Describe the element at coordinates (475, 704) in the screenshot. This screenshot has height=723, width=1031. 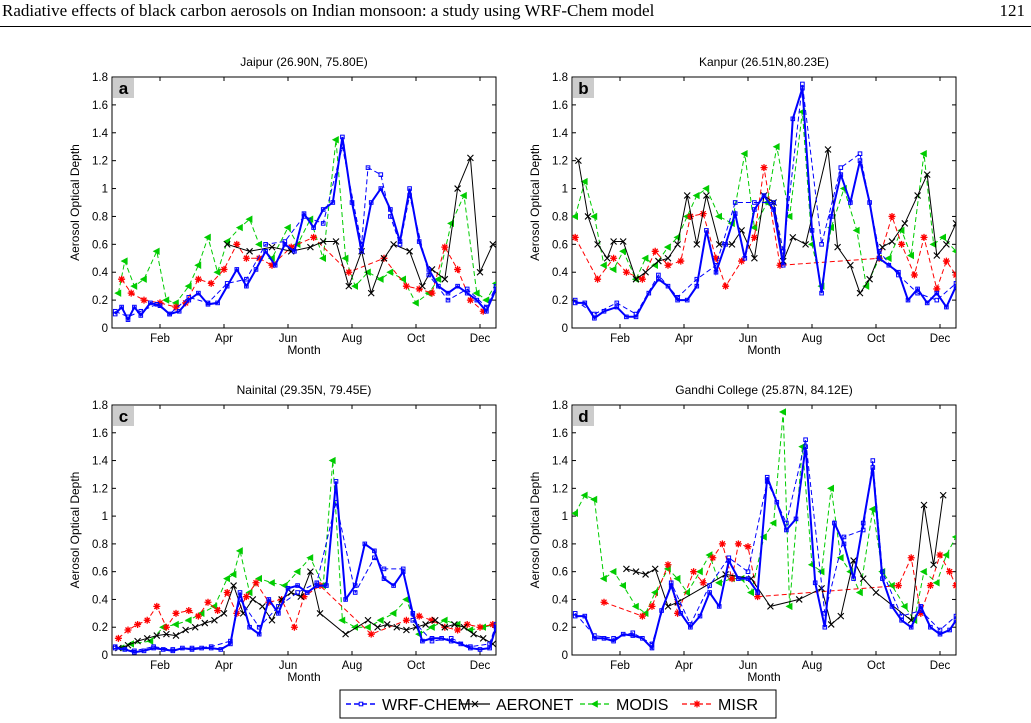
I see `legend-marker-aeronet` at that location.